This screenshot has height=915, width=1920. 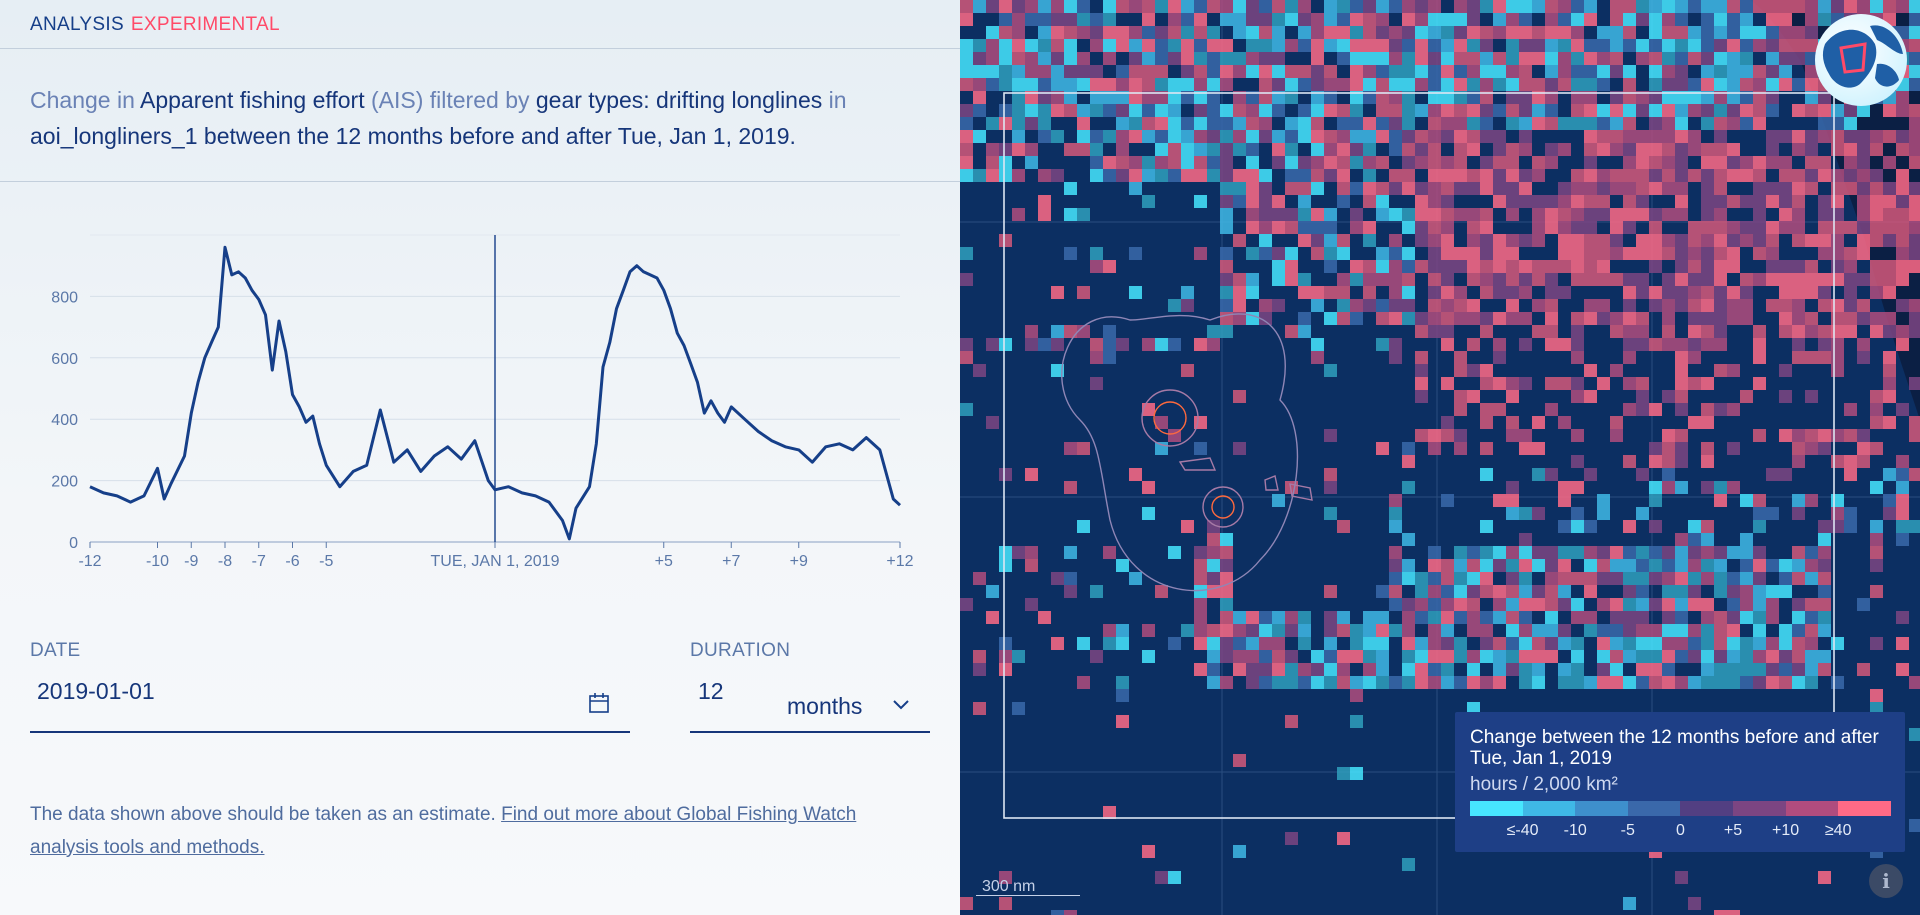 I want to click on mini-globe-icon, so click(x=1861, y=60).